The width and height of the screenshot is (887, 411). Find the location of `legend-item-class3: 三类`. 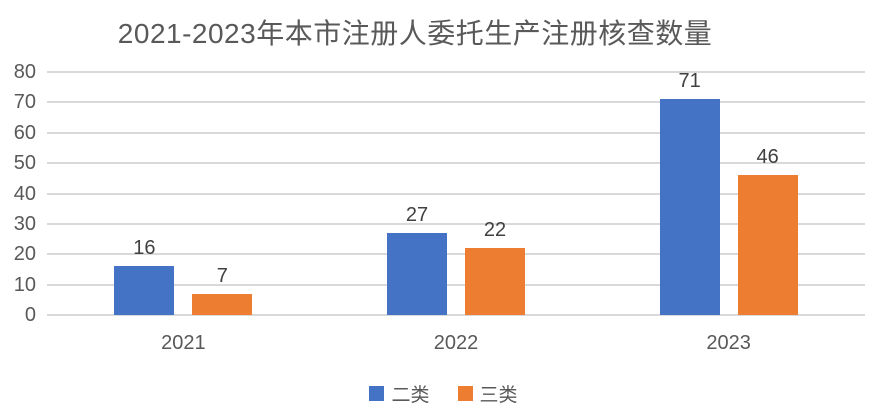

legend-item-class3: 三类 is located at coordinates (487, 393).